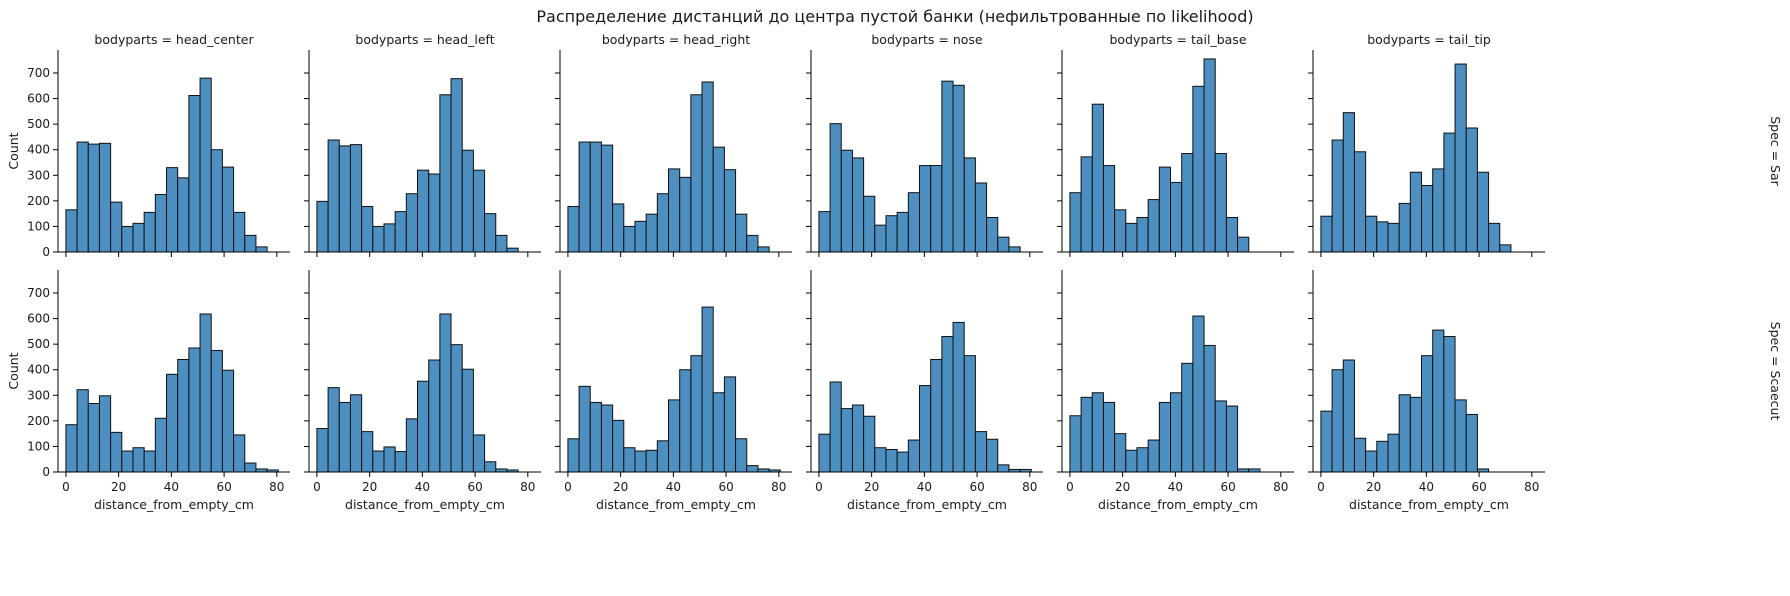  What do you see at coordinates (422, 487) in the screenshot?
I see `x-tick-label: 40` at bounding box center [422, 487].